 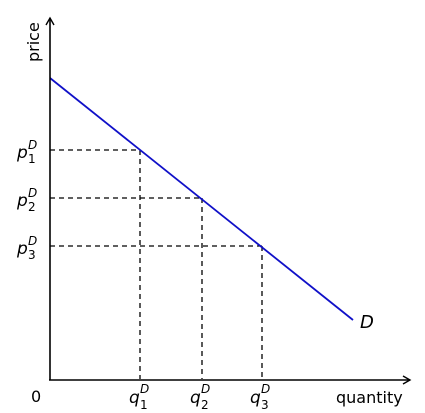 I want to click on quantity-label-2-base: q, so click(x=195, y=398).